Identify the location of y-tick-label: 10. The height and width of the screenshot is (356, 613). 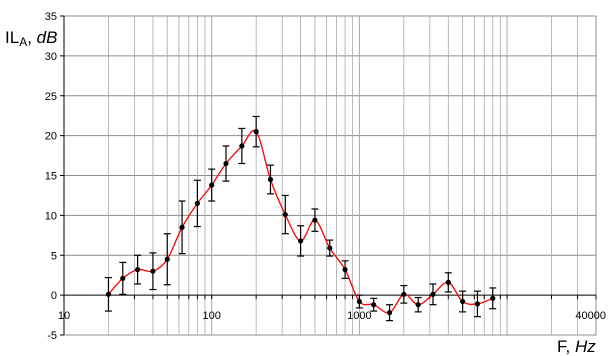
(51, 216).